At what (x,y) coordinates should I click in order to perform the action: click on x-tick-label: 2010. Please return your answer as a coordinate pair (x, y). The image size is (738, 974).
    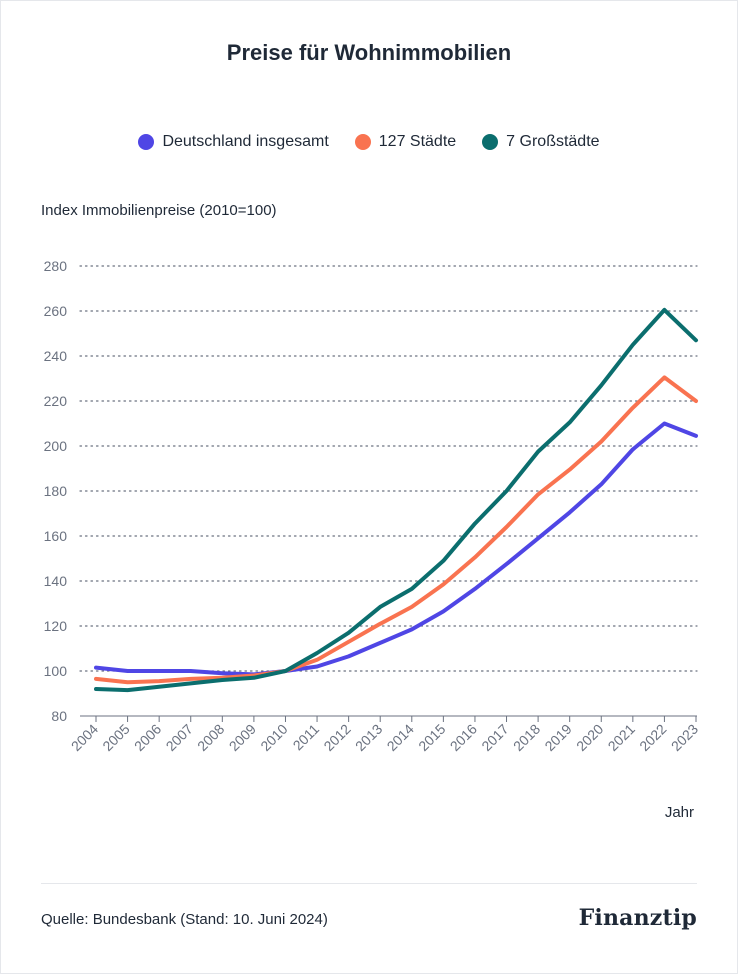
    Looking at the image, I should click on (273, 737).